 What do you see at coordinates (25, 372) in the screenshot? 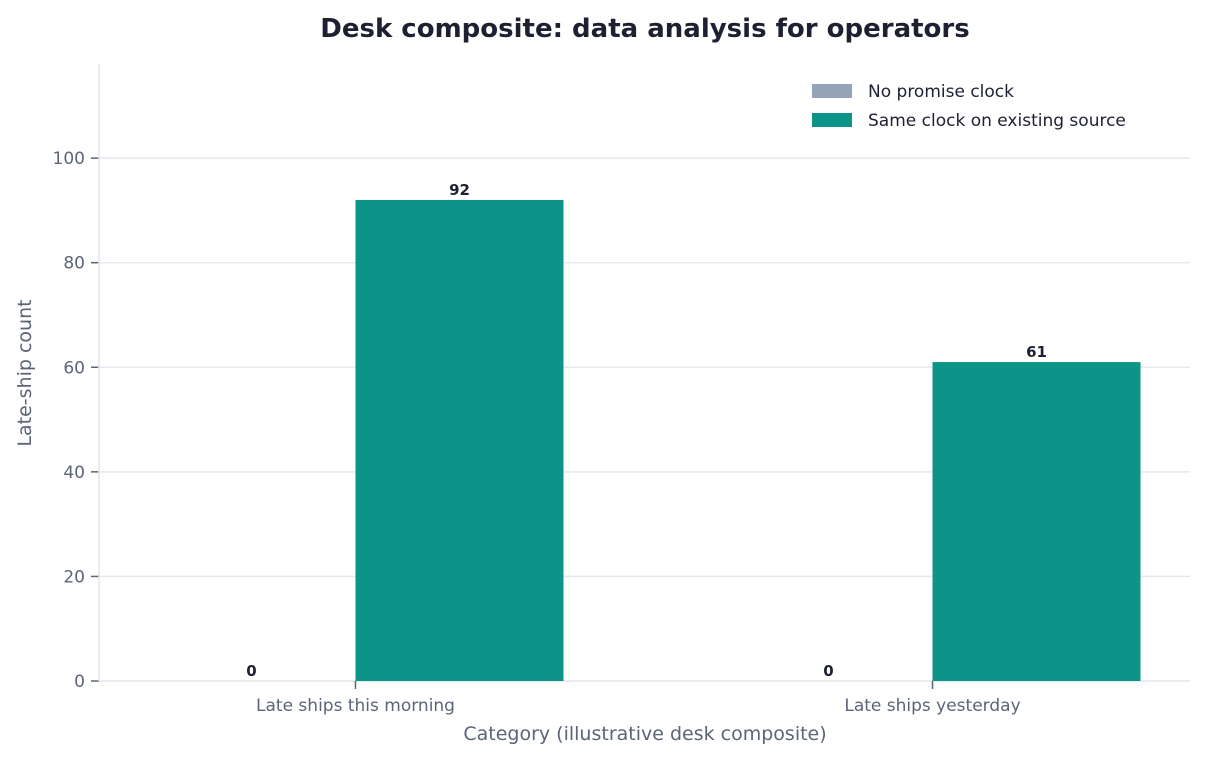
I see `y-axis-label: Late-ship count` at bounding box center [25, 372].